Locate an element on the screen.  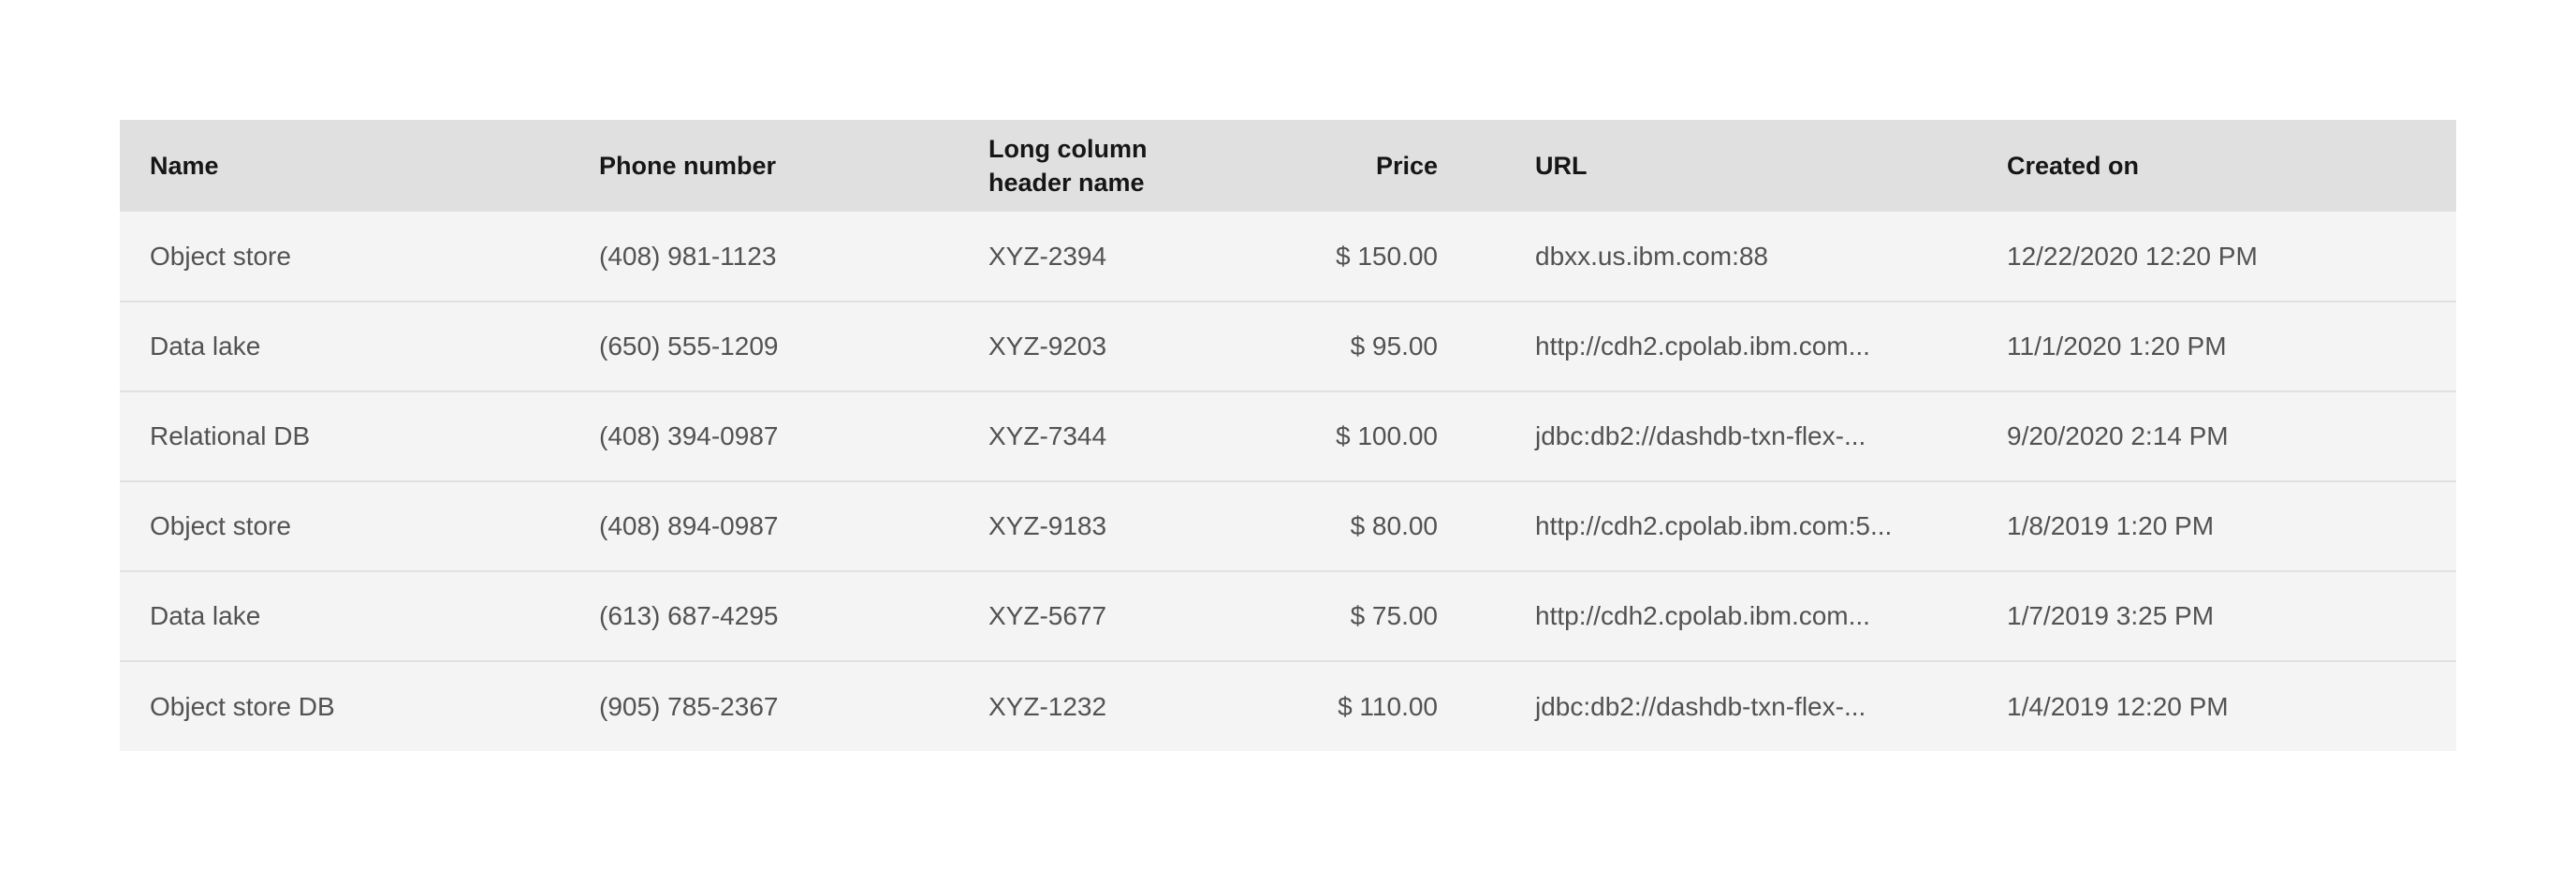
cell-price: $ 110.00 is located at coordinates (1388, 706).